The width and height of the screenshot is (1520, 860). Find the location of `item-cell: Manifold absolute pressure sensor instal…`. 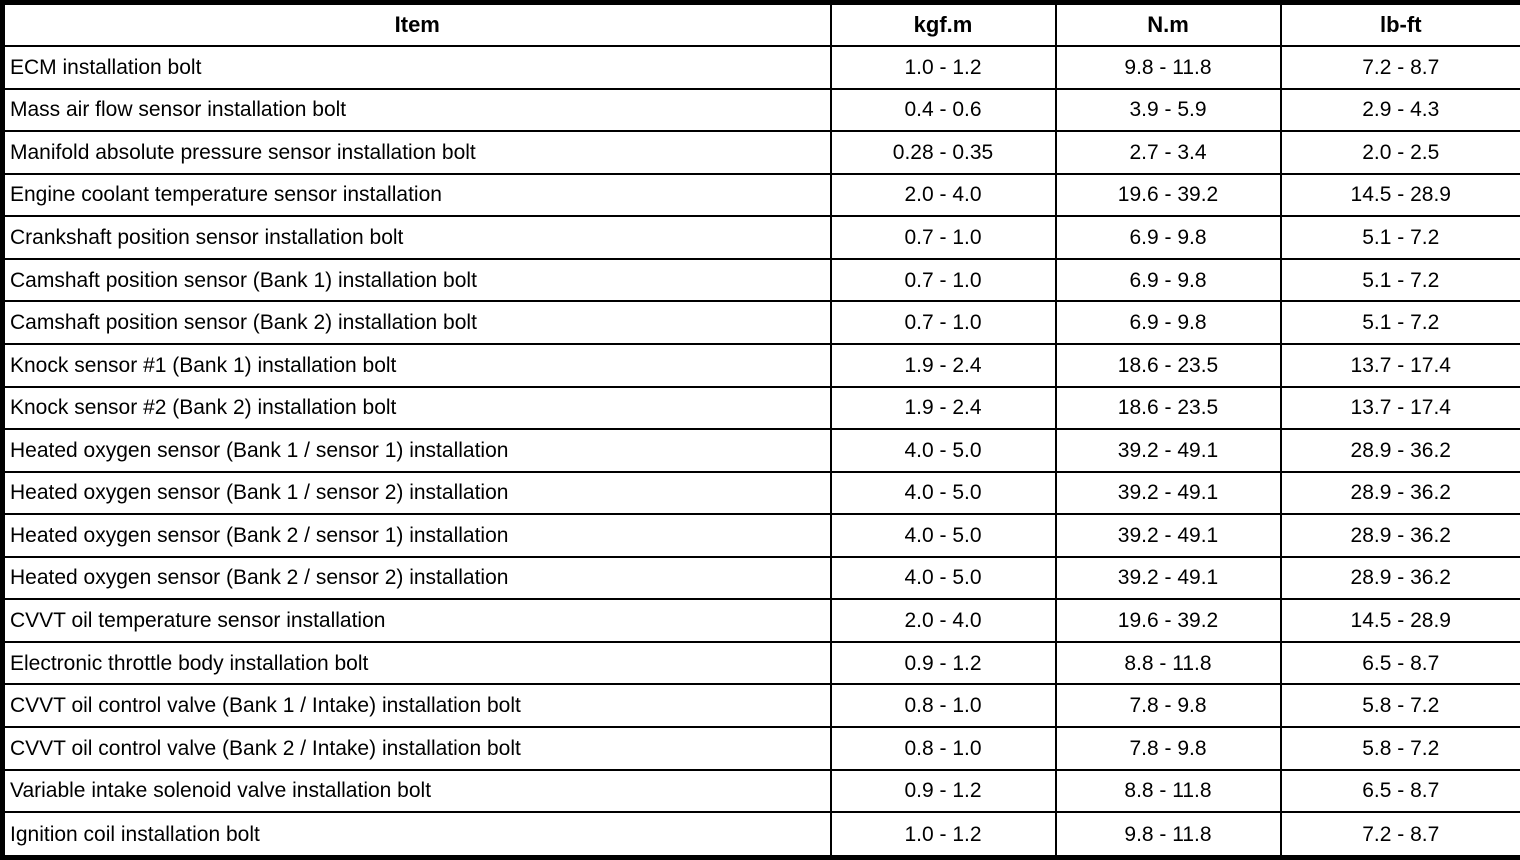

item-cell: Manifold absolute pressure sensor instal… is located at coordinates (416, 152).